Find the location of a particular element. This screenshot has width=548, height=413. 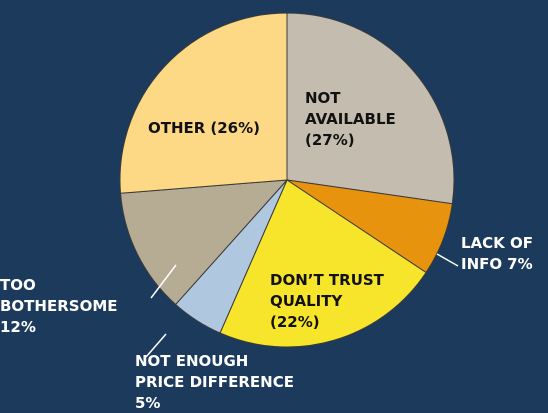

slice-label: NOT AVAILABLE is located at coordinates (350, 108).